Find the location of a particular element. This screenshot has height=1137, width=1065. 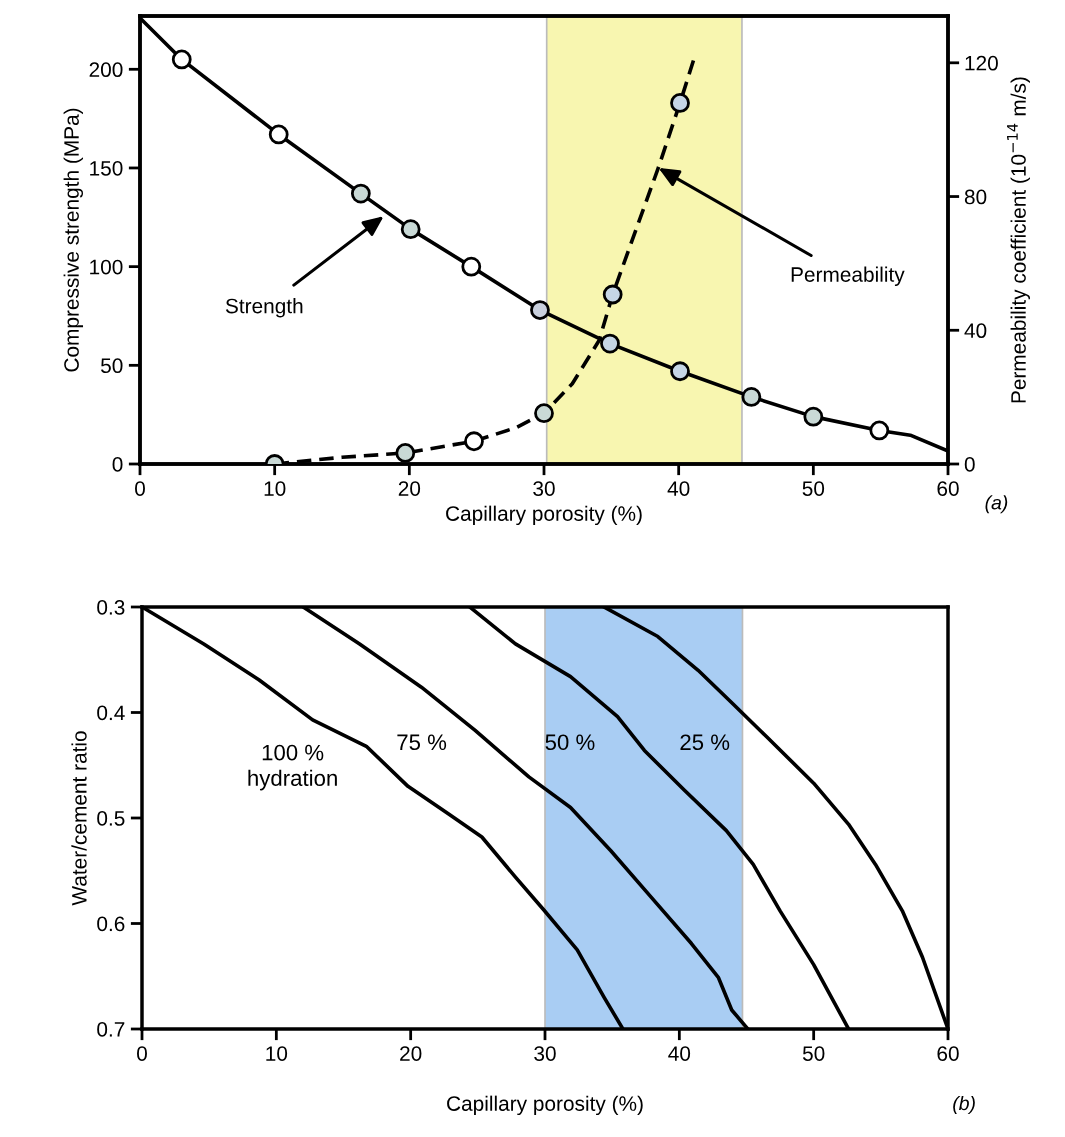

series-label: 75 % is located at coordinates (422, 742).